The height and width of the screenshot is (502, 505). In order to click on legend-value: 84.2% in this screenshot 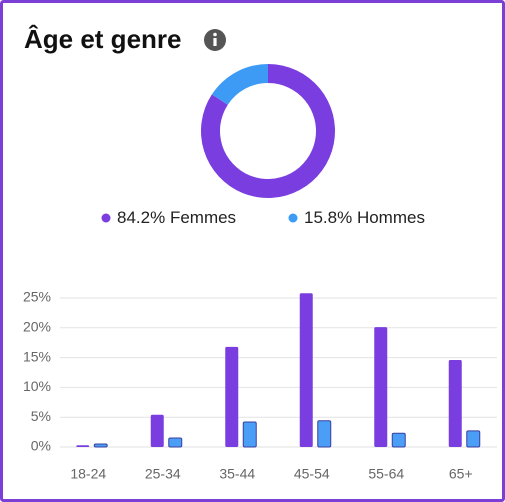, I will do `click(141, 217)`.